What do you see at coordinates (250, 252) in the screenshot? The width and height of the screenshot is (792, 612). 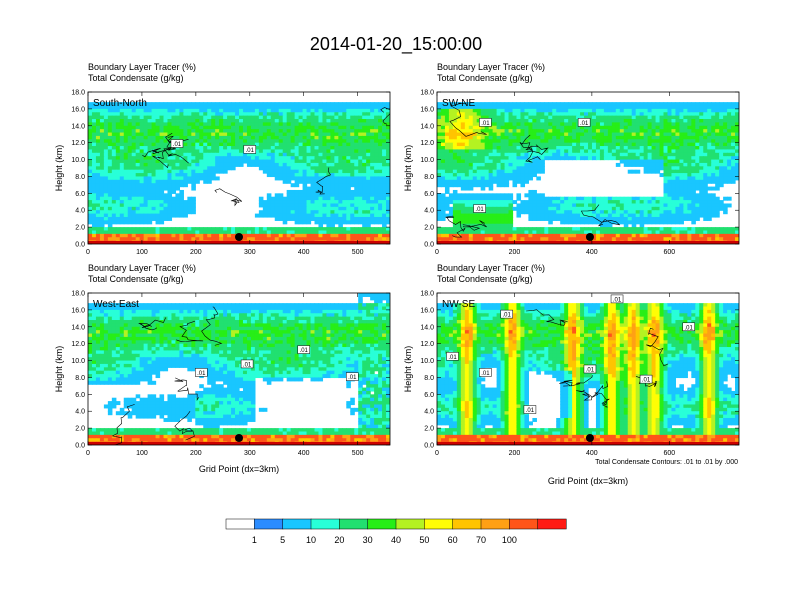 I see `x-tick-label: 300` at bounding box center [250, 252].